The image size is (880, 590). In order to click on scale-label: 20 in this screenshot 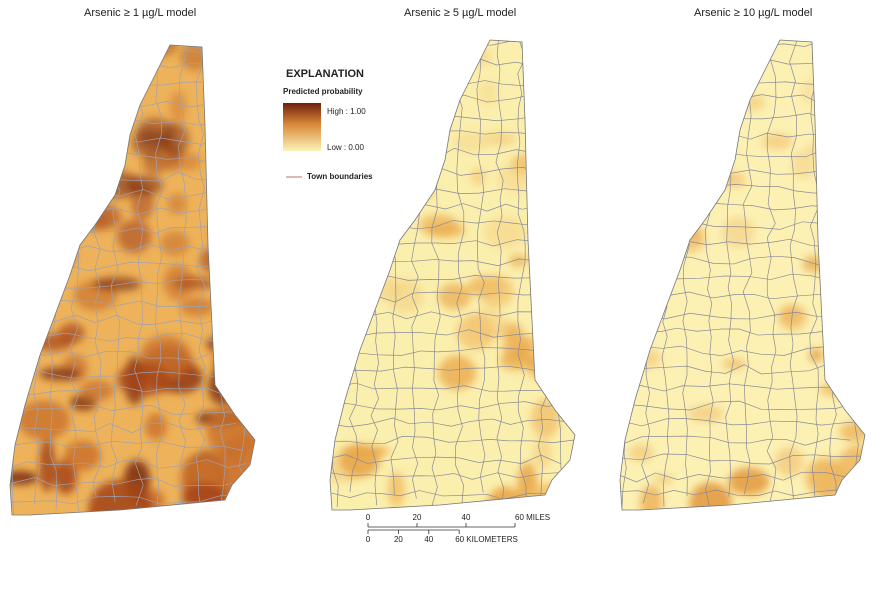, I will do `click(398, 539)`.